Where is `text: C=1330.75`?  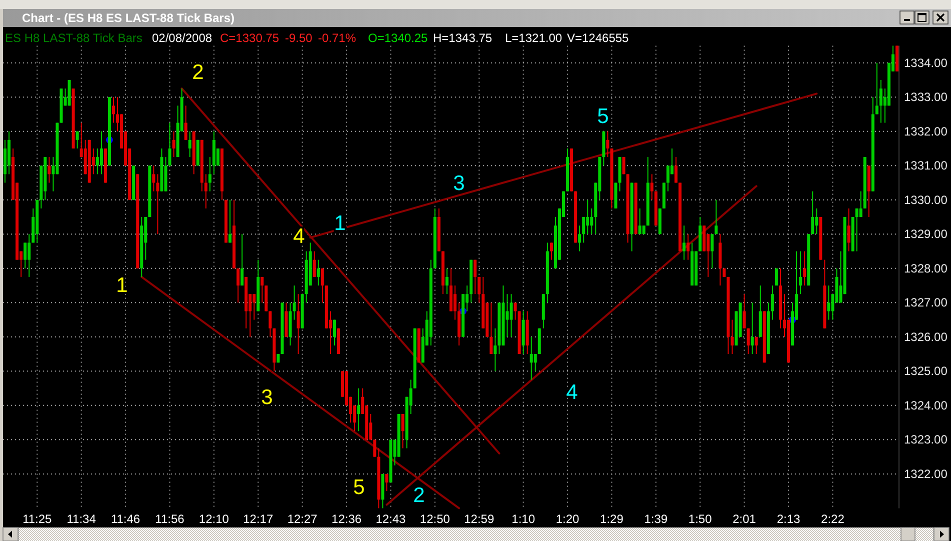
text: C=1330.75 is located at coordinates (250, 38).